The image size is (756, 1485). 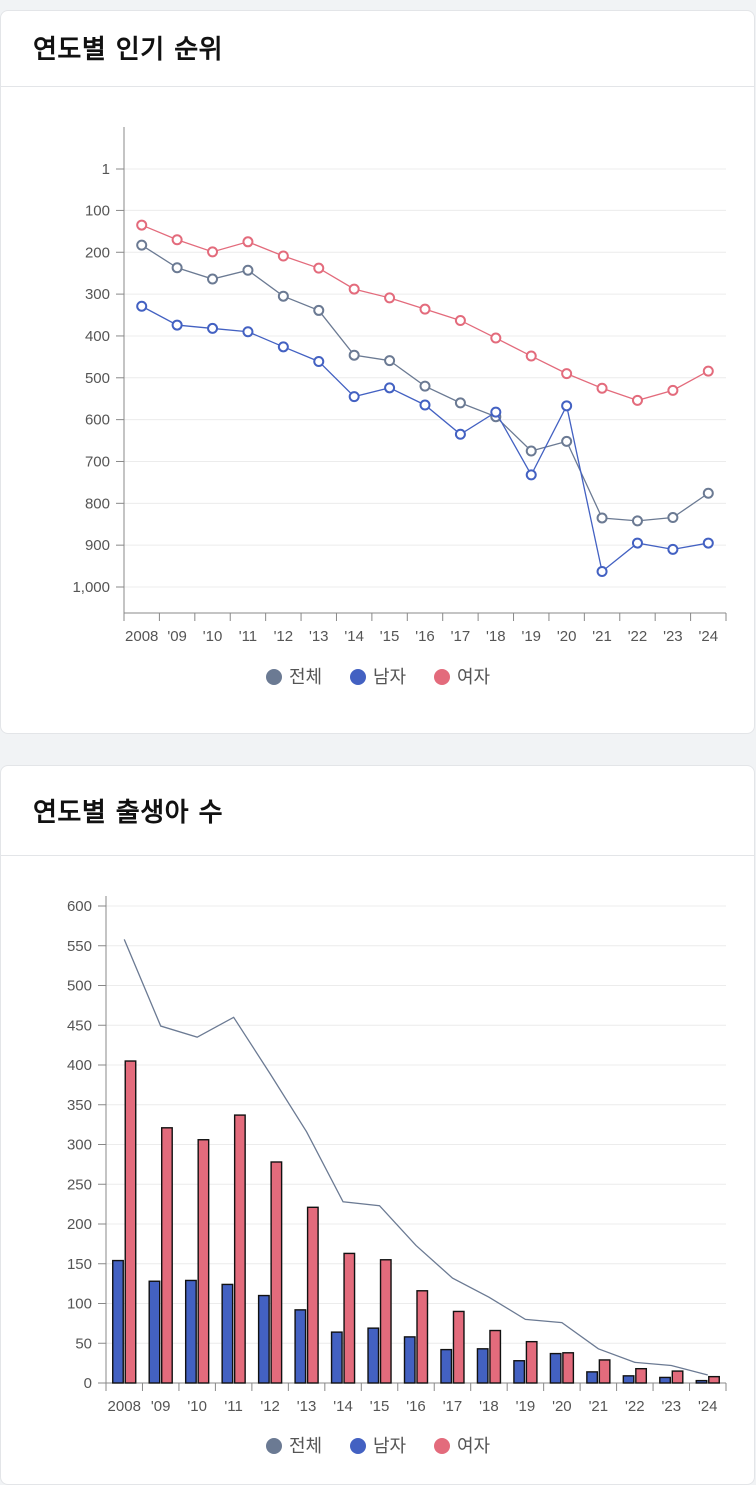 What do you see at coordinates (141, 636) in the screenshot?
I see `x-tick-label: 2008` at bounding box center [141, 636].